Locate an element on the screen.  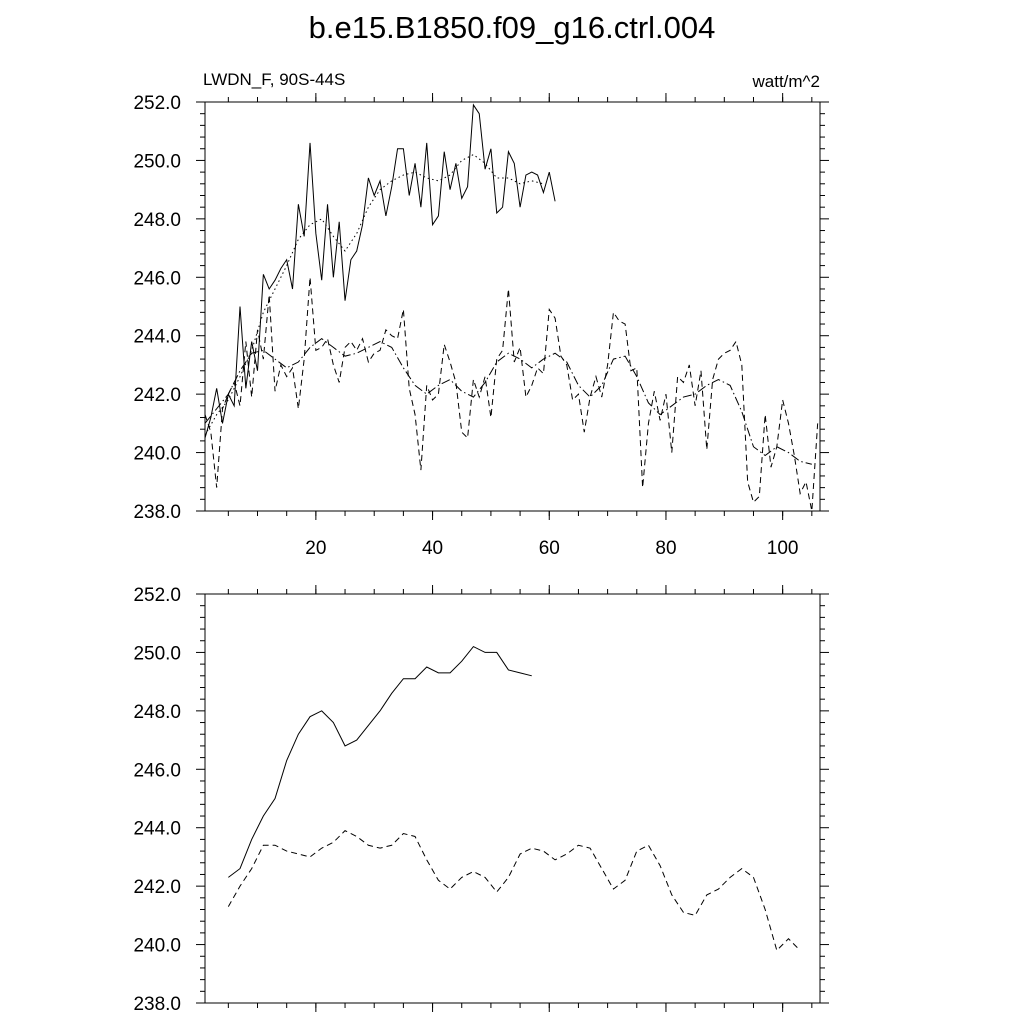
subtitle-left: LWDN_F, 90S-44S is located at coordinates (274, 79).